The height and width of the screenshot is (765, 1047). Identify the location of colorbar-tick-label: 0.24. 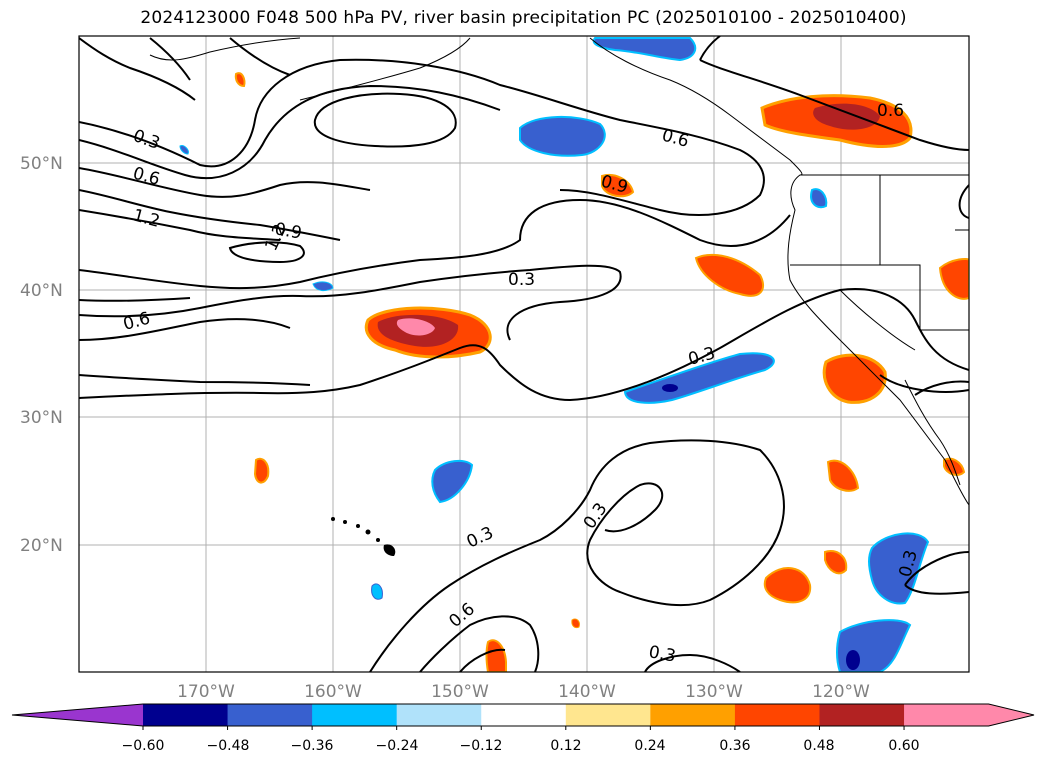
(649, 746).